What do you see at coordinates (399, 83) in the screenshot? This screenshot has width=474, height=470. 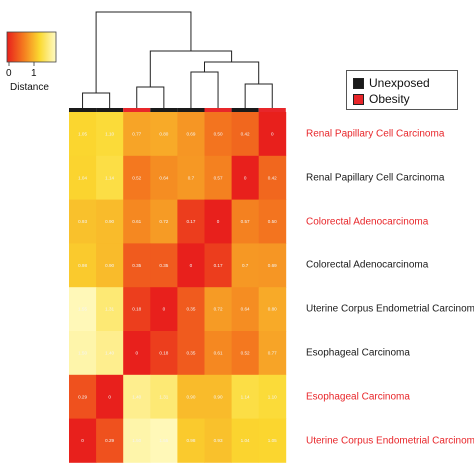 I see `legend-label-unexposed: Unexposed` at bounding box center [399, 83].